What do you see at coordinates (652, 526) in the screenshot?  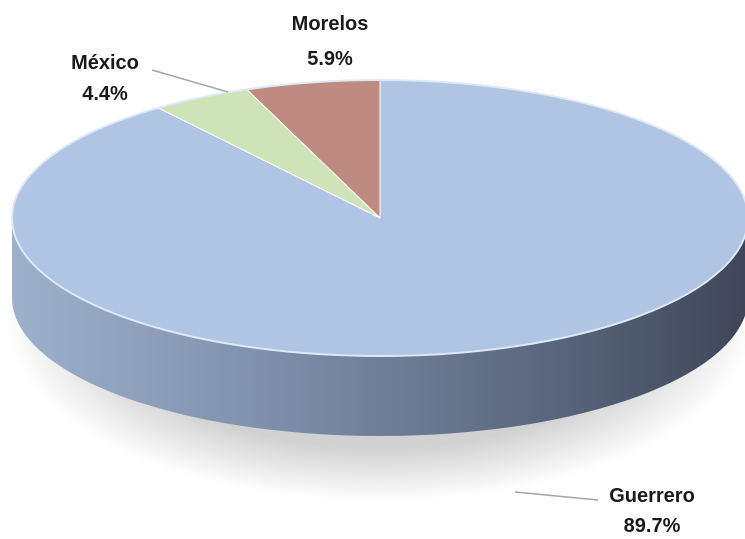 I see `data-label-guerrero-value: 89.7%` at bounding box center [652, 526].